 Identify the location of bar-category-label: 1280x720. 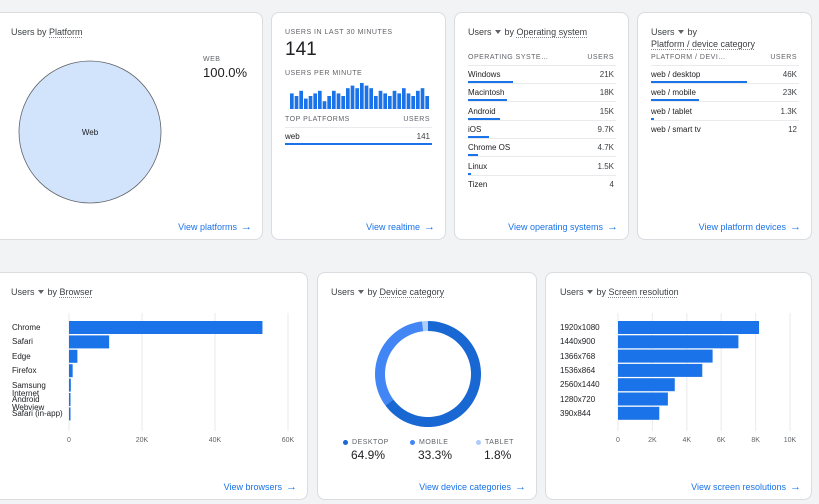
(578, 399).